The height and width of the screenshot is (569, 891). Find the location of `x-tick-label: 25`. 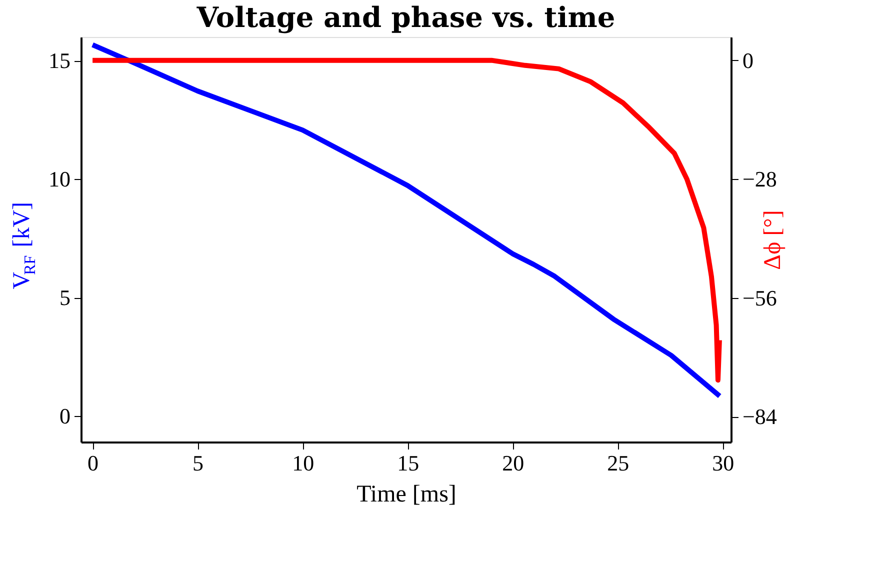

x-tick-label: 25 is located at coordinates (618, 463).